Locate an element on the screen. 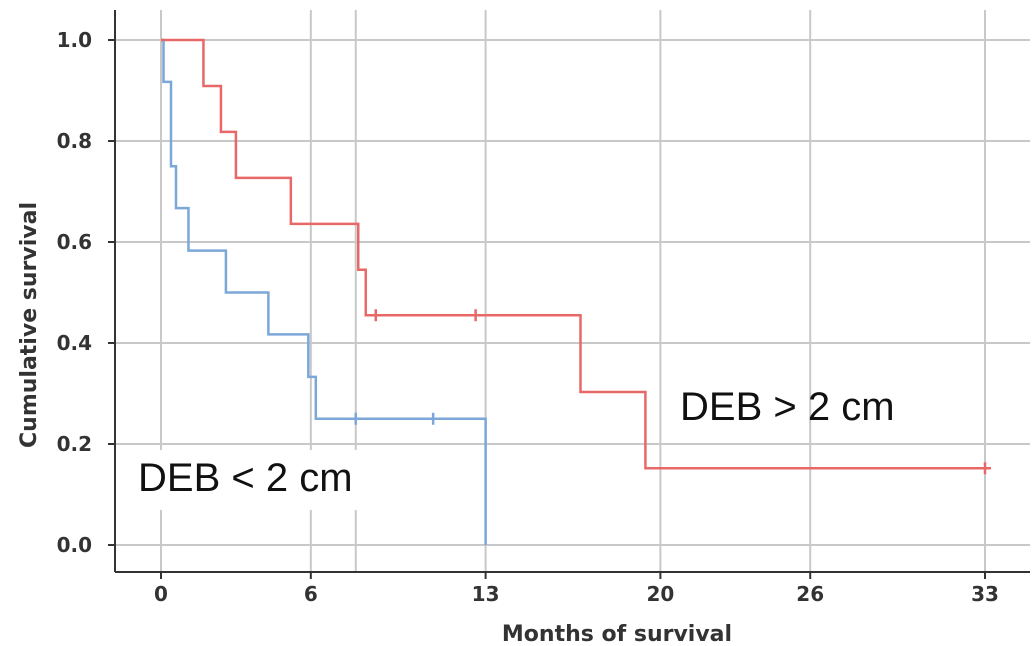 This screenshot has width=1034, height=646. y-tick-label: 0.0 is located at coordinates (74, 545).